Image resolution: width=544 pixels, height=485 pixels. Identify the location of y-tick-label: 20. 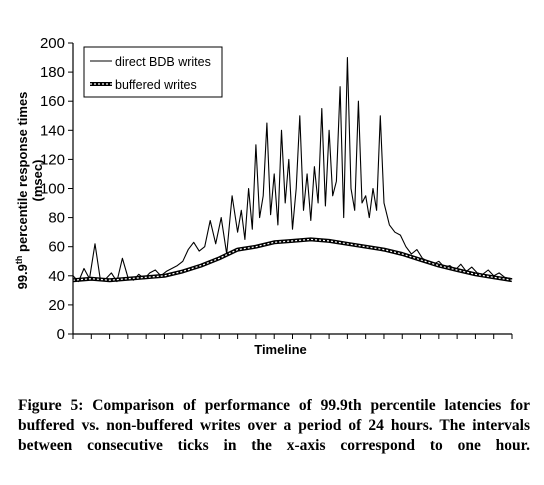
(56, 305).